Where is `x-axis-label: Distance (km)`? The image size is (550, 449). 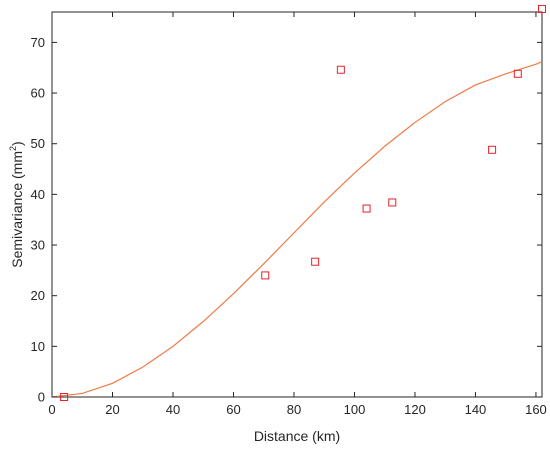
x-axis-label: Distance (km) is located at coordinates (297, 436).